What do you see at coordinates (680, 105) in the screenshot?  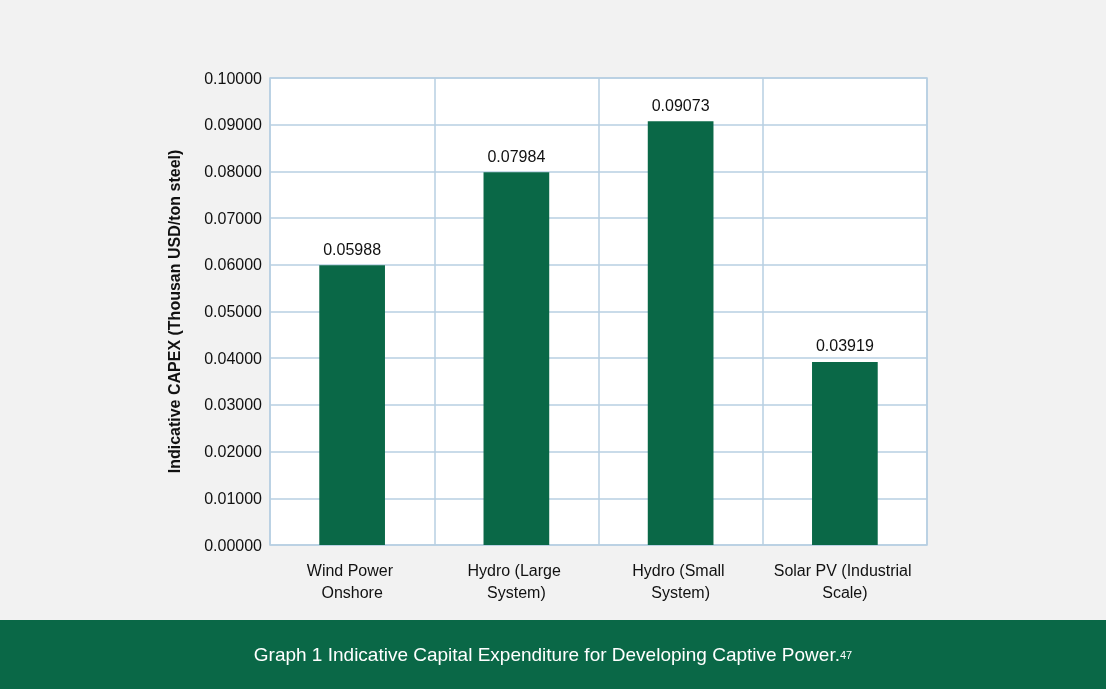 I see `data-label: 0.09073` at bounding box center [680, 105].